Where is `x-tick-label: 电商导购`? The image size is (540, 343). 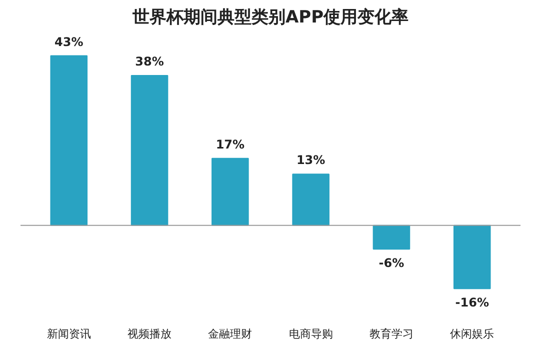 x-tick-label: 电商导购 is located at coordinates (310, 334).